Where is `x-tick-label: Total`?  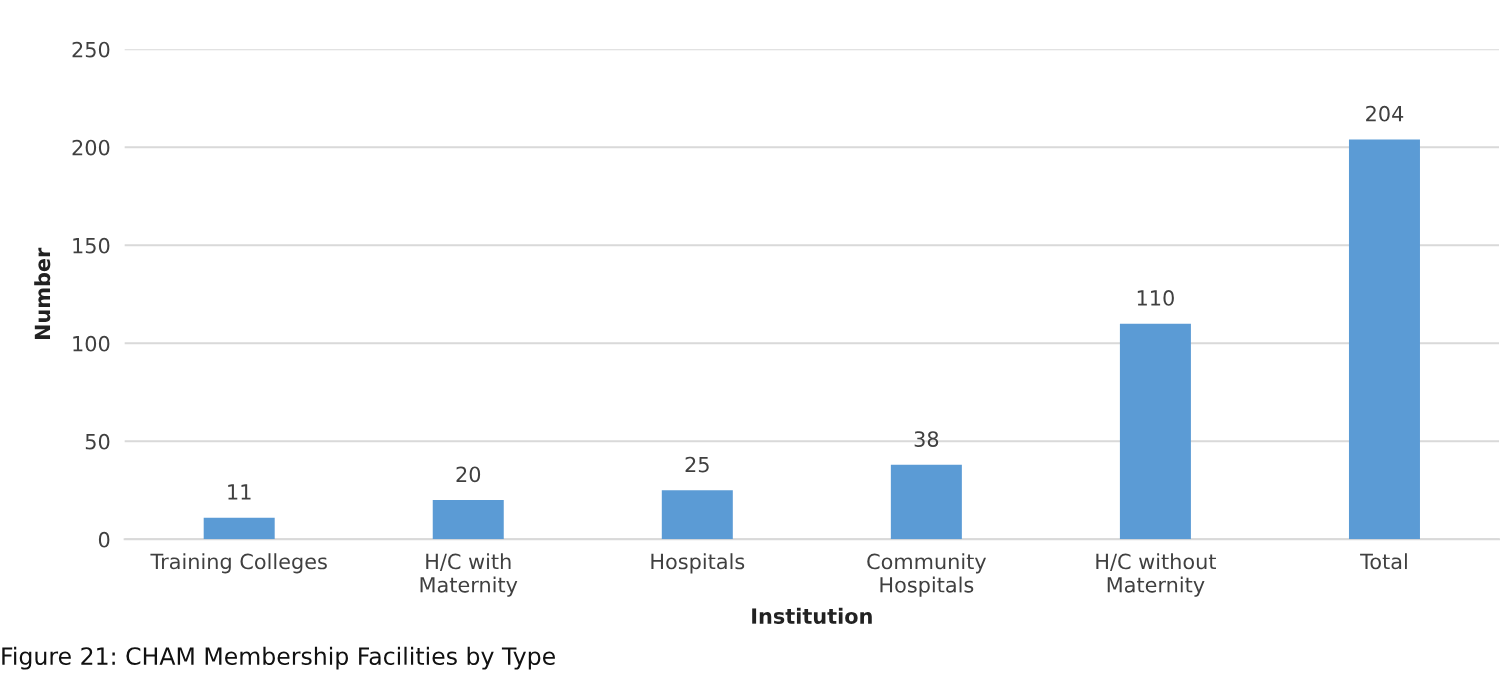 x-tick-label: Total is located at coordinates (1383, 561).